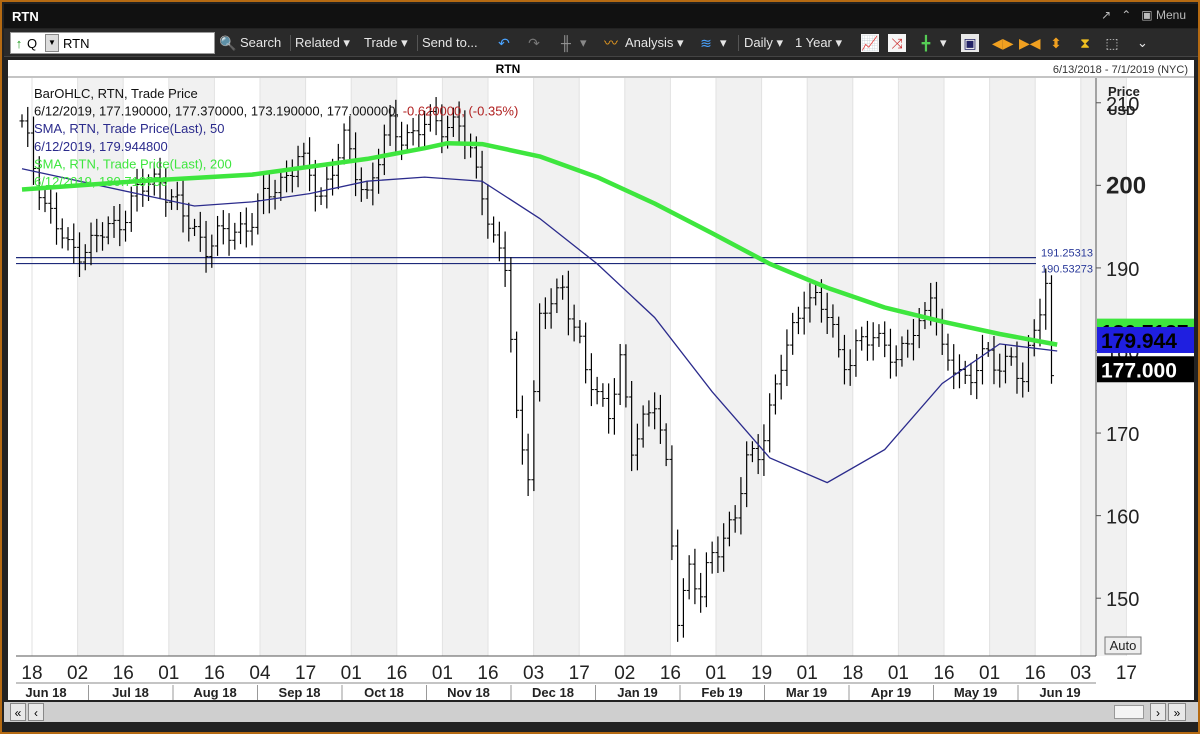 This screenshot has height=734, width=1200. Describe the element at coordinates (116, 93) in the screenshot. I see `legend-line: BarOHLC, RTN, Trade Price` at that location.